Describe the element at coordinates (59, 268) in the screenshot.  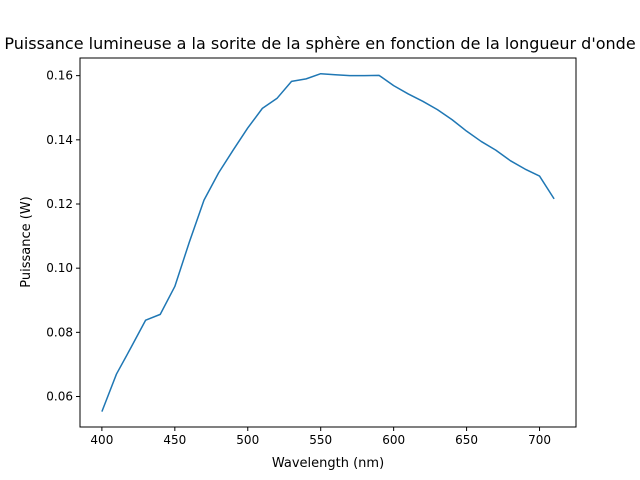
I see `y-tick-label: 0.10` at that location.